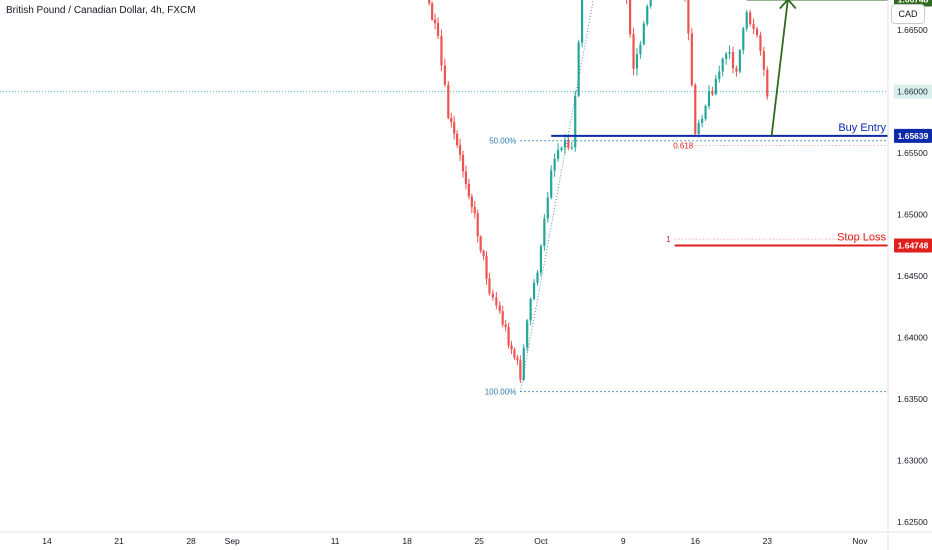 This screenshot has width=932, height=550. What do you see at coordinates (407, 541) in the screenshot?
I see `time-tick-label: 18` at bounding box center [407, 541].